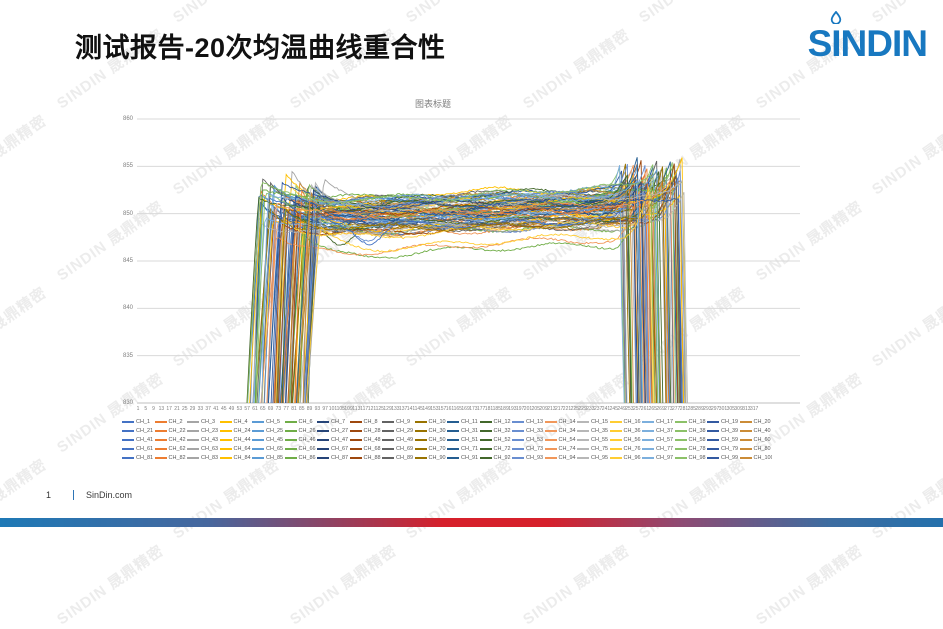  I want to click on legend-item: CH_96, so click(626, 458).